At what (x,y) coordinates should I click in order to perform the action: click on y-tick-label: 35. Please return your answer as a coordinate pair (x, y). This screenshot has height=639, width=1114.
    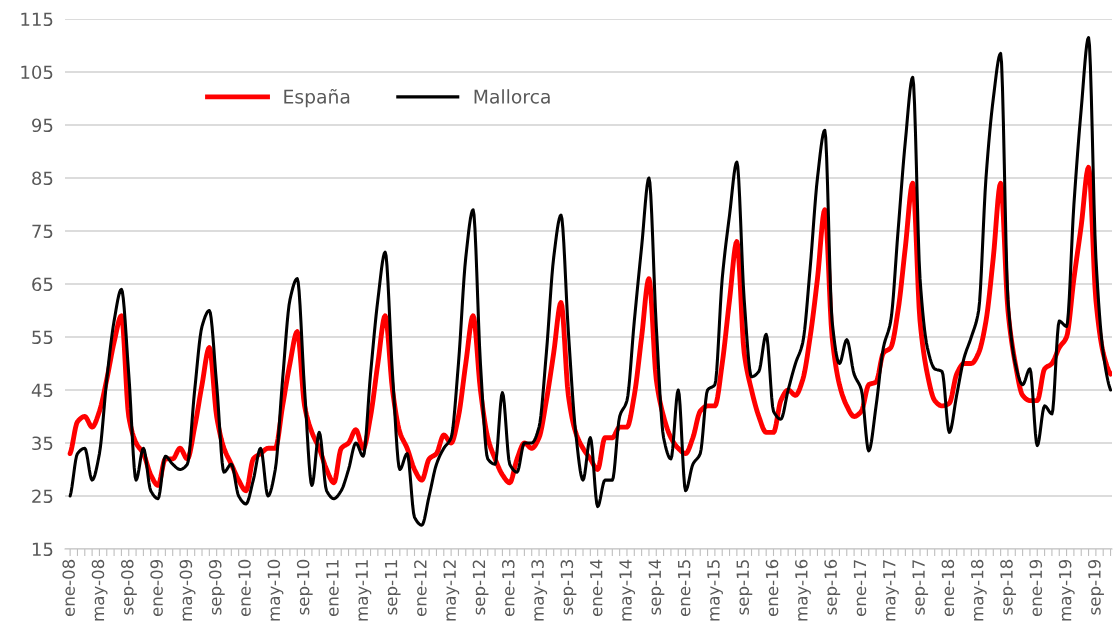
    Looking at the image, I should click on (42, 443).